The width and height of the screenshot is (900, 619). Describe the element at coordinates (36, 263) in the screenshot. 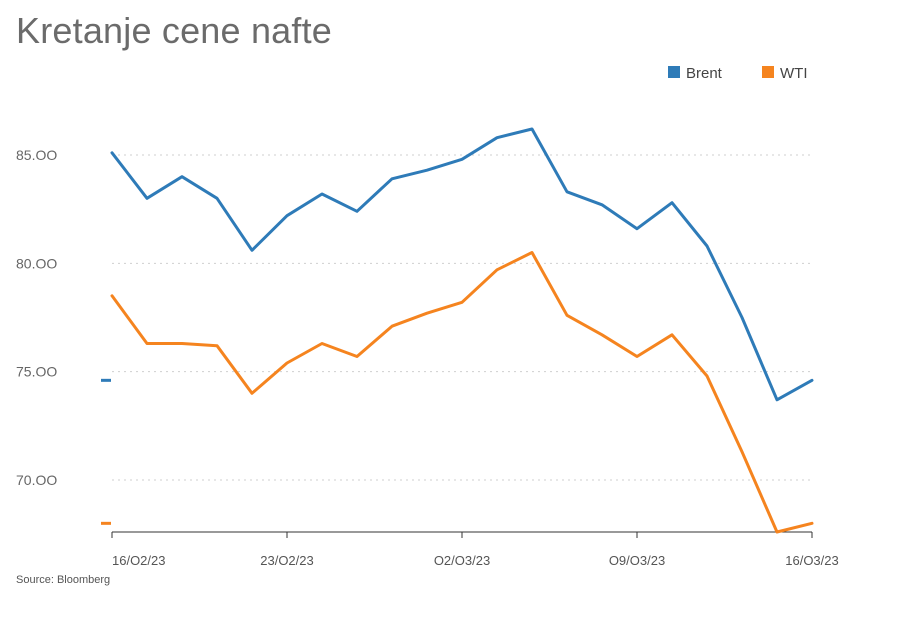

I see `y-tick-label: 80.OO` at that location.